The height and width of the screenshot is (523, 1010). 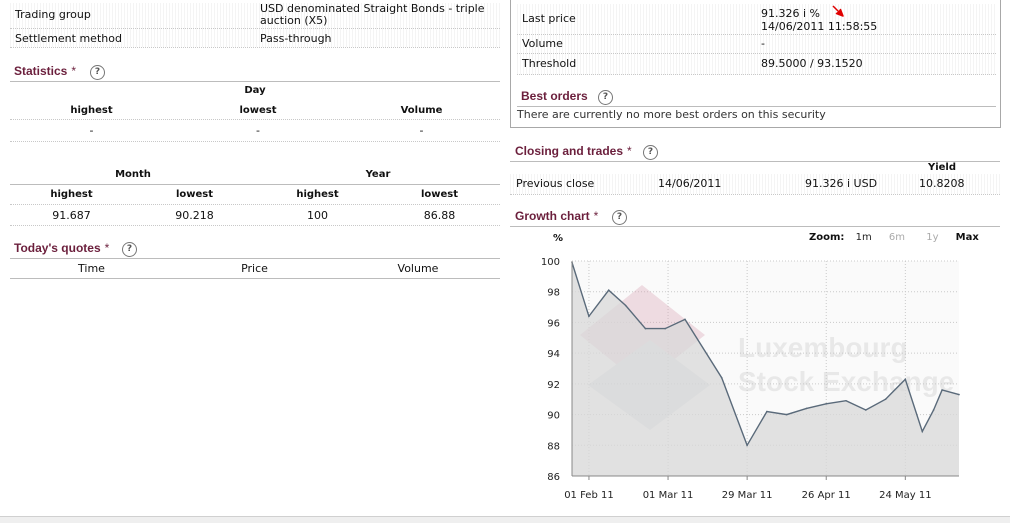 I want to click on quotes-col-time: Time, so click(x=91, y=268).